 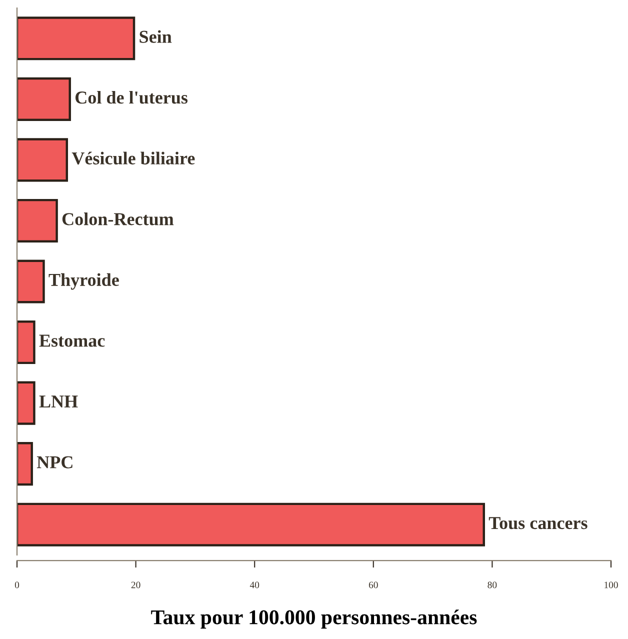 What do you see at coordinates (17, 585) in the screenshot?
I see `x-tick-label: 0` at bounding box center [17, 585].